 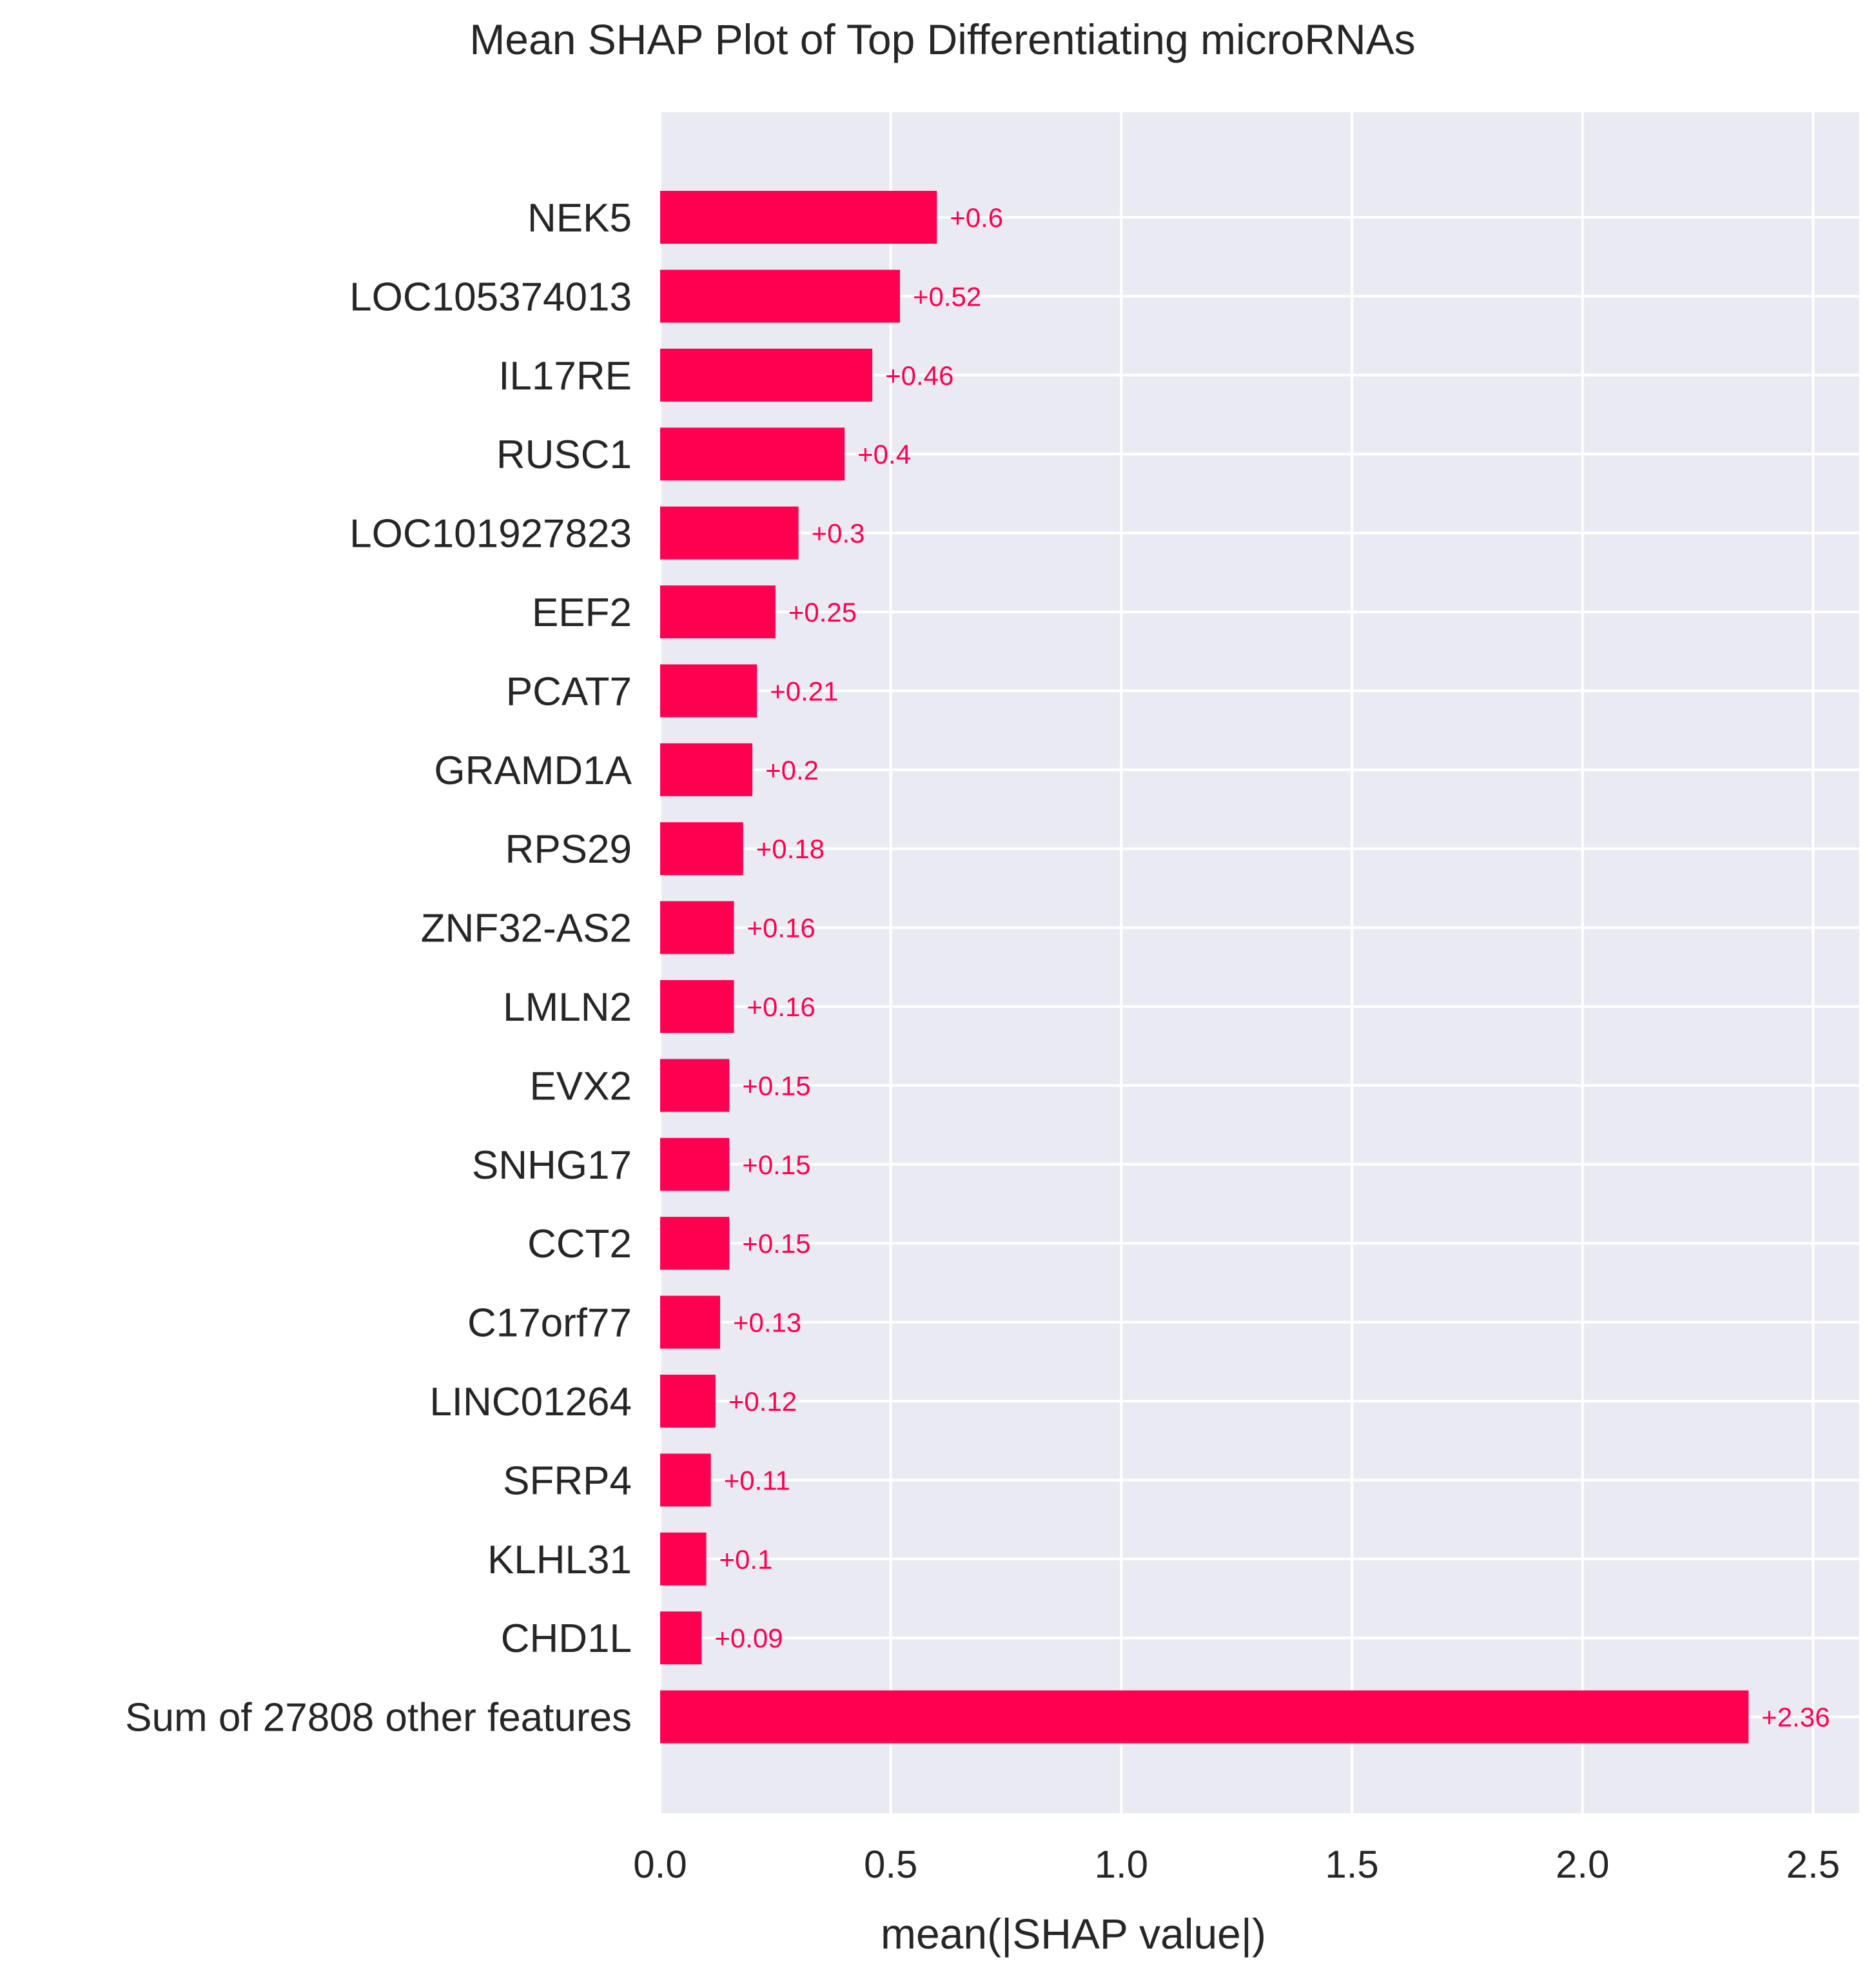 I want to click on y-tick-label: RUSC1, so click(x=564, y=455).